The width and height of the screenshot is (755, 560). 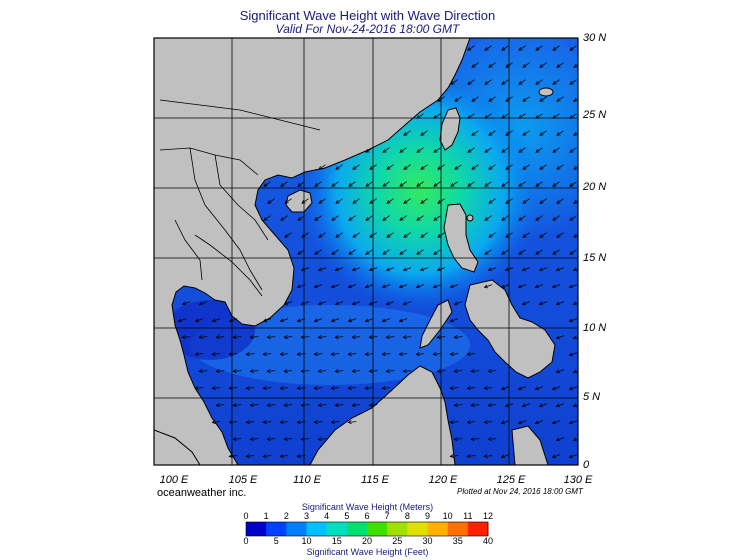 What do you see at coordinates (330, 345) in the screenshot?
I see `central-swell` at bounding box center [330, 345].